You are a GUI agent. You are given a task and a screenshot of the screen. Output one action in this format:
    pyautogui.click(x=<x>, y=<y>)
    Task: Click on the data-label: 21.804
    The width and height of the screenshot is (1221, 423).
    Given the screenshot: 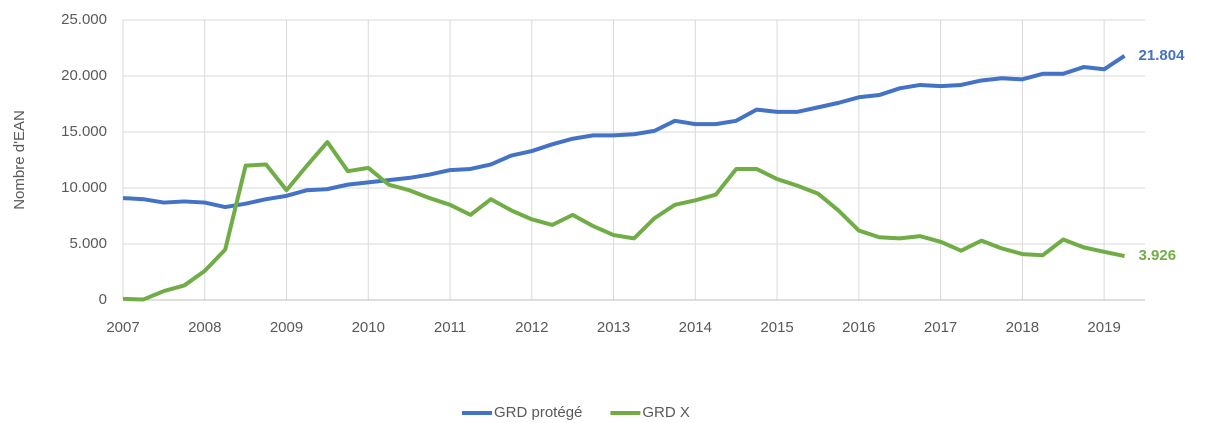 What is the action you would take?
    pyautogui.click(x=1162, y=55)
    